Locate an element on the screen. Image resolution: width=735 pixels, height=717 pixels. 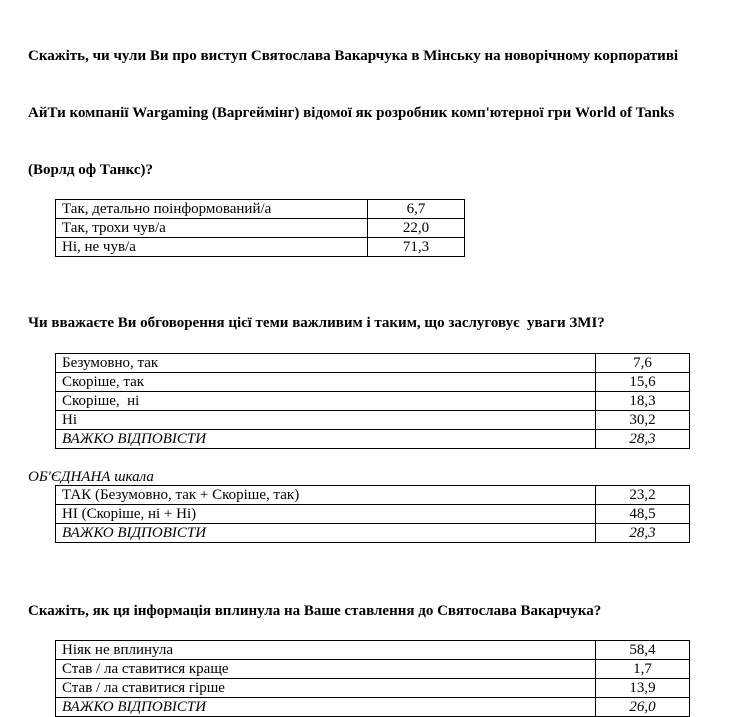
answer-value-cell: 18,3 is located at coordinates (642, 401).